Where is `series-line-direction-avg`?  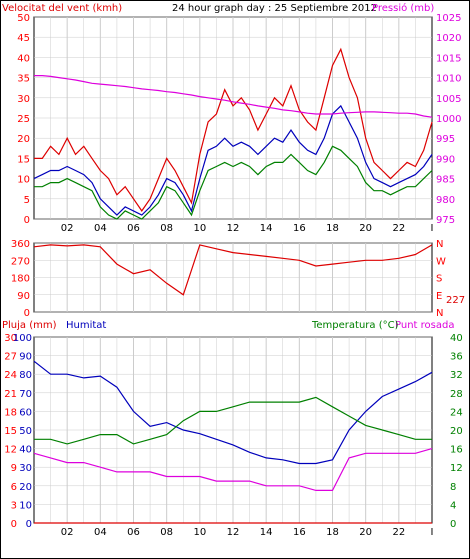
series-line-direction-avg is located at coordinates (233, 182).